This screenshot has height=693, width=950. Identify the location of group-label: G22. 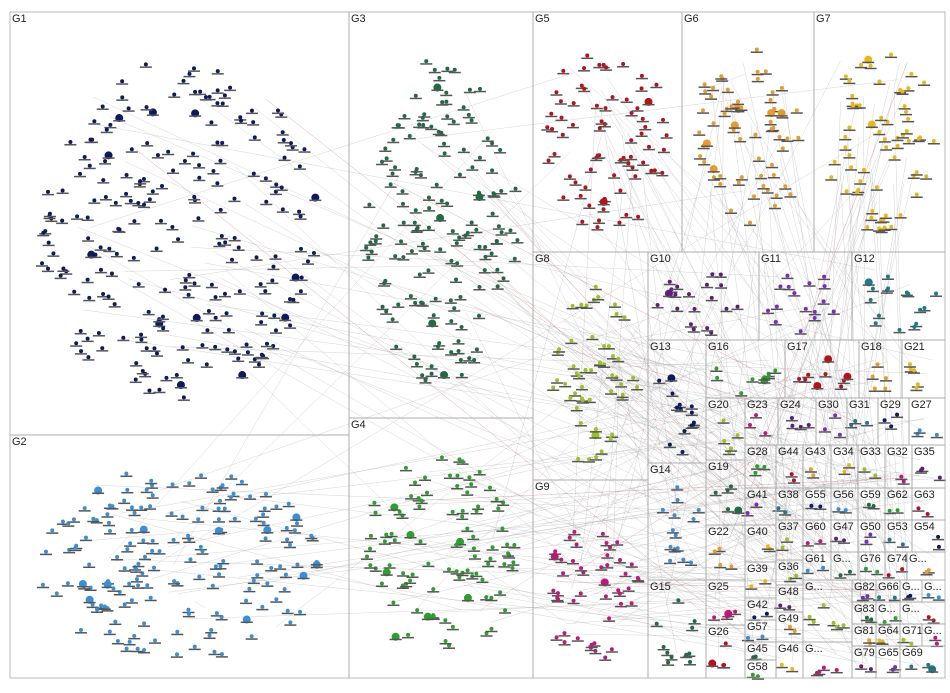
(718, 532).